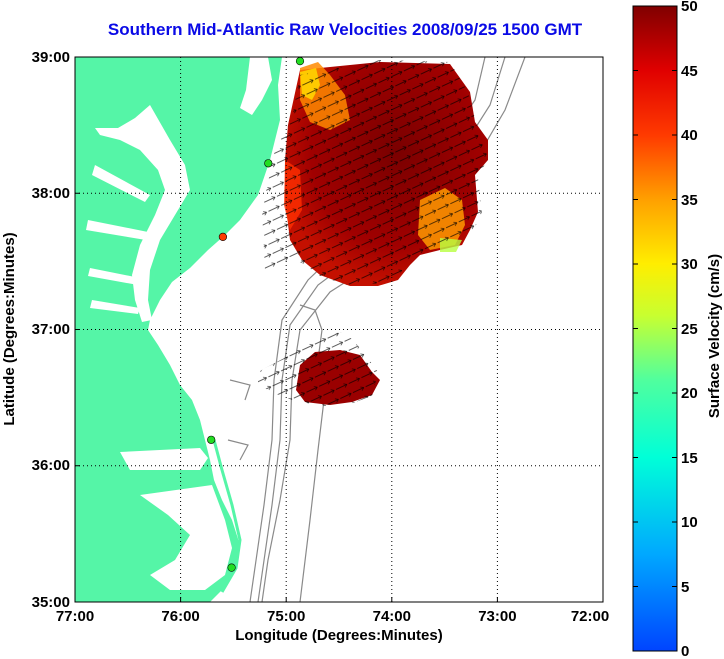  What do you see at coordinates (164, 459) in the screenshot?
I see `albemarle-sound` at bounding box center [164, 459].